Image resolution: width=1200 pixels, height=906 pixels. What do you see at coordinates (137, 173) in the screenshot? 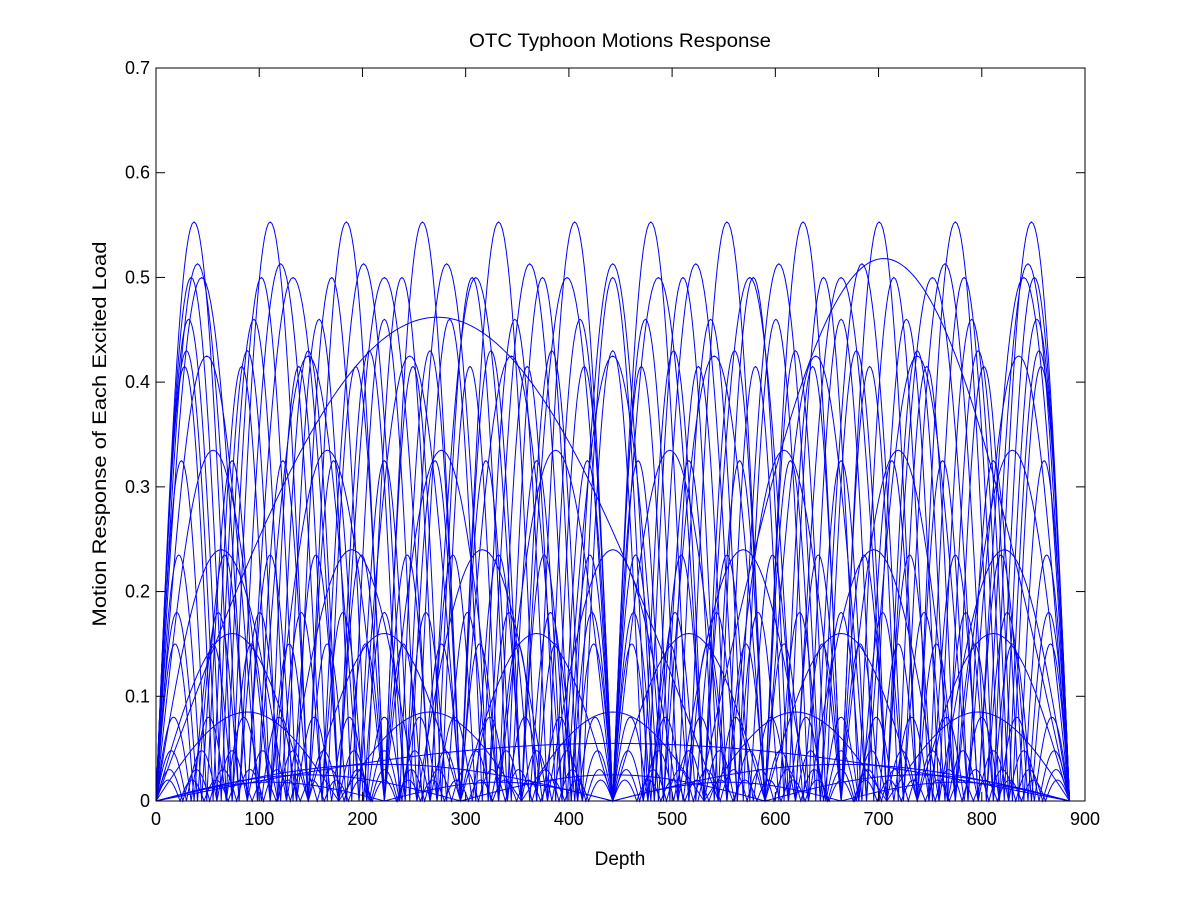
I see `y-tick-label: 0.6` at bounding box center [137, 173].